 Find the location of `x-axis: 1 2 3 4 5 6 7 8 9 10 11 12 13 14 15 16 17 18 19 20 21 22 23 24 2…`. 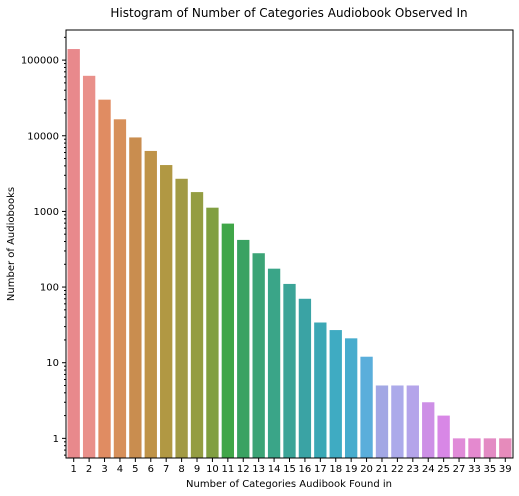

x-axis: 1 2 3 4 5 6 7 8 9 10 11 12 13 14 15 16 17 18 19 20 21 22 23 24 2… is located at coordinates (291, 466).